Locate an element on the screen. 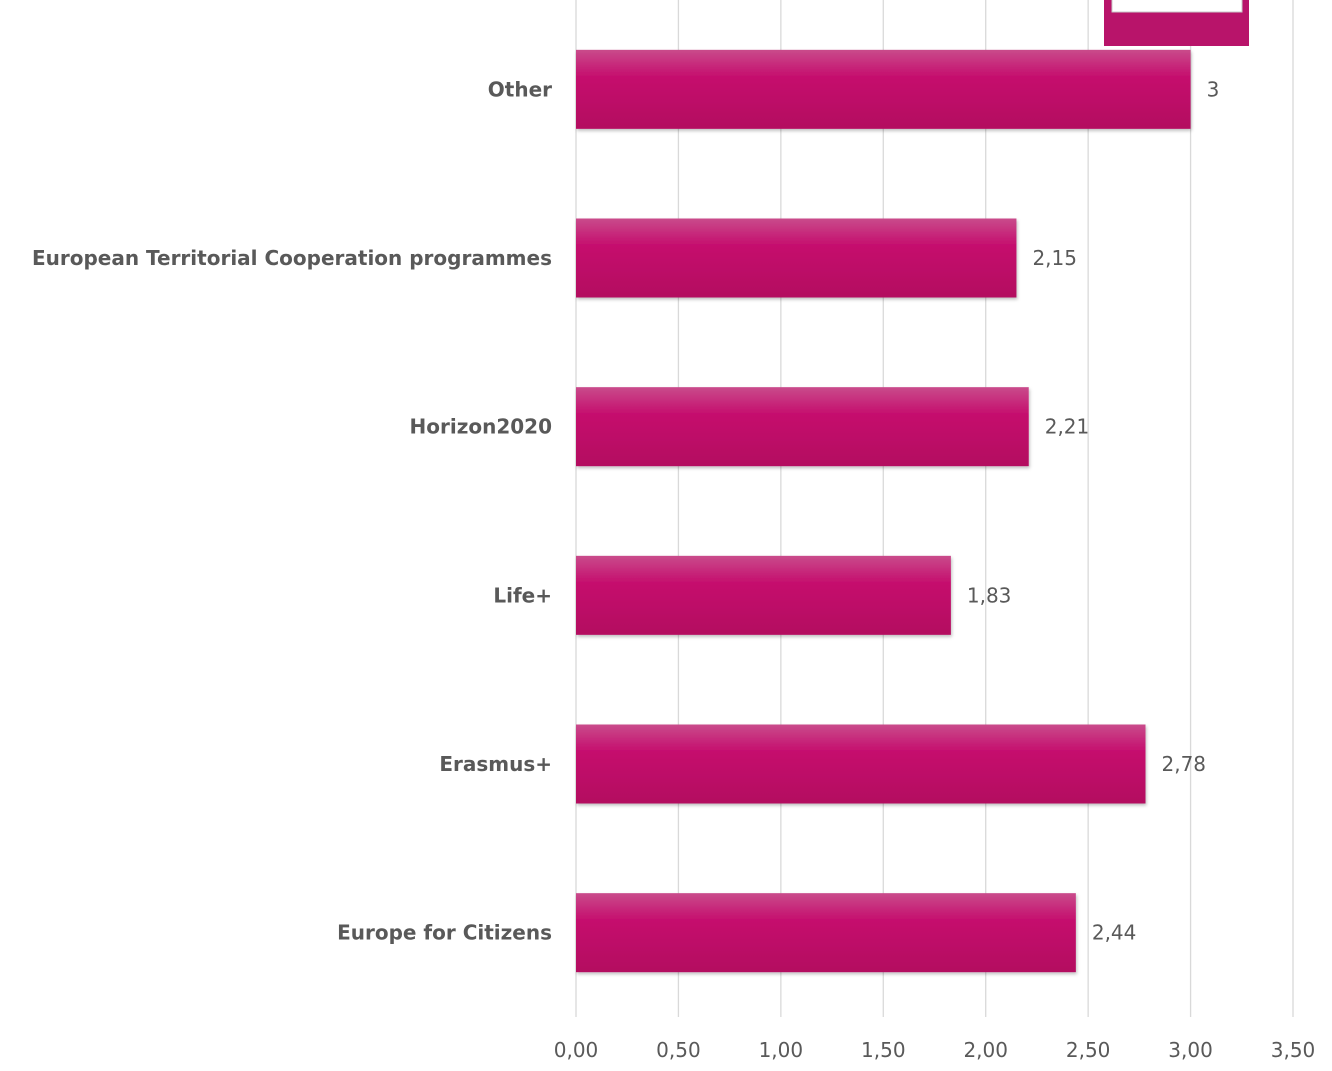 The image size is (1332, 1071). data-label: 2,78 is located at coordinates (1184, 764).